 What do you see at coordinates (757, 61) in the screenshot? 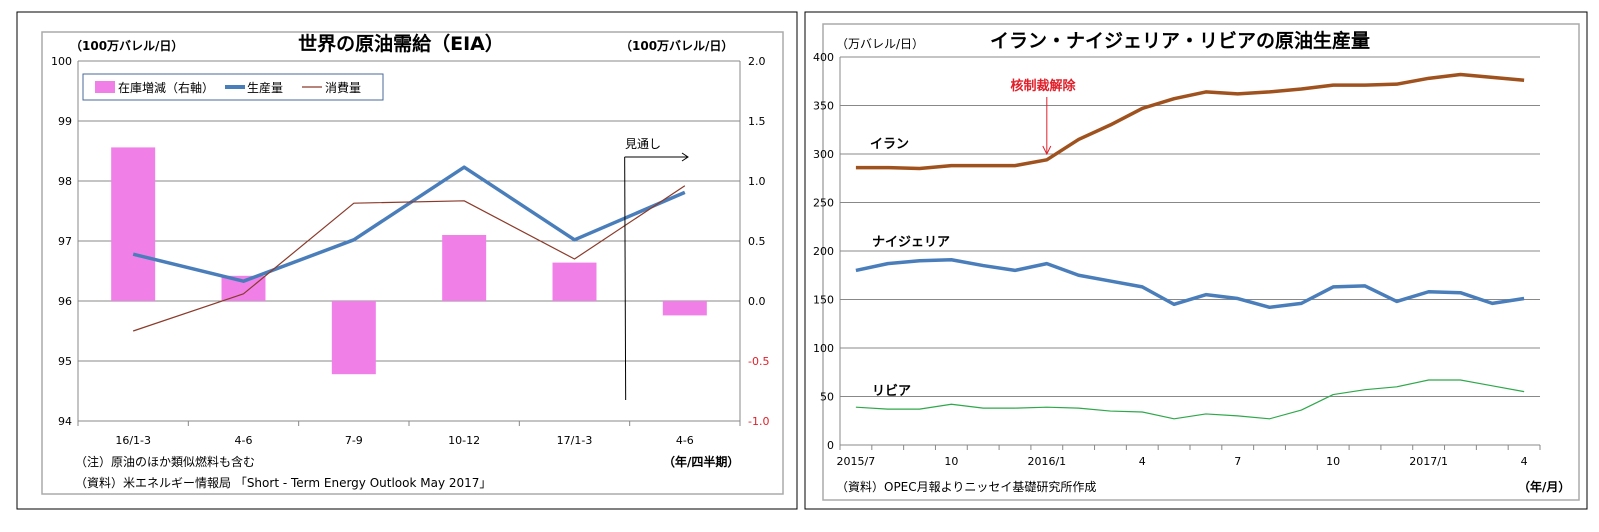
I see `y-tick-right: 2.0` at bounding box center [757, 61].